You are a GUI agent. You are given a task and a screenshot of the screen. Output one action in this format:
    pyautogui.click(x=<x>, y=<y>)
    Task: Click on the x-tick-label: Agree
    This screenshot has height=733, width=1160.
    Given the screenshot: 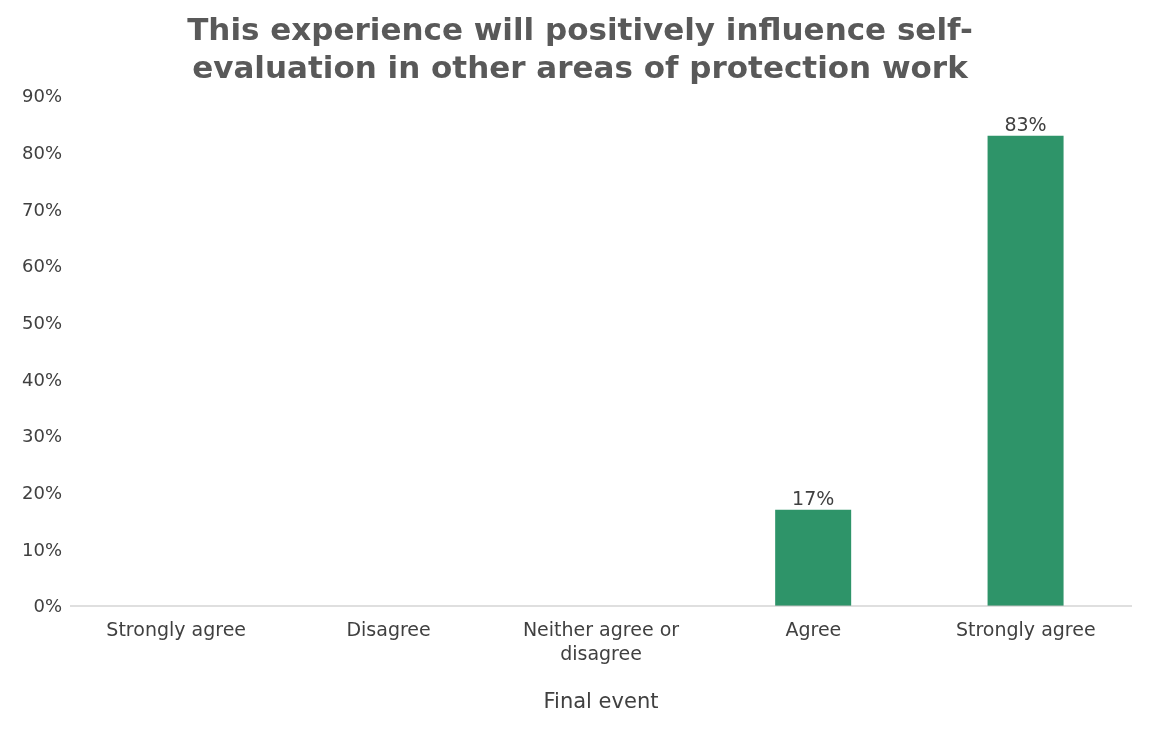 What is the action you would take?
    pyautogui.click(x=813, y=629)
    